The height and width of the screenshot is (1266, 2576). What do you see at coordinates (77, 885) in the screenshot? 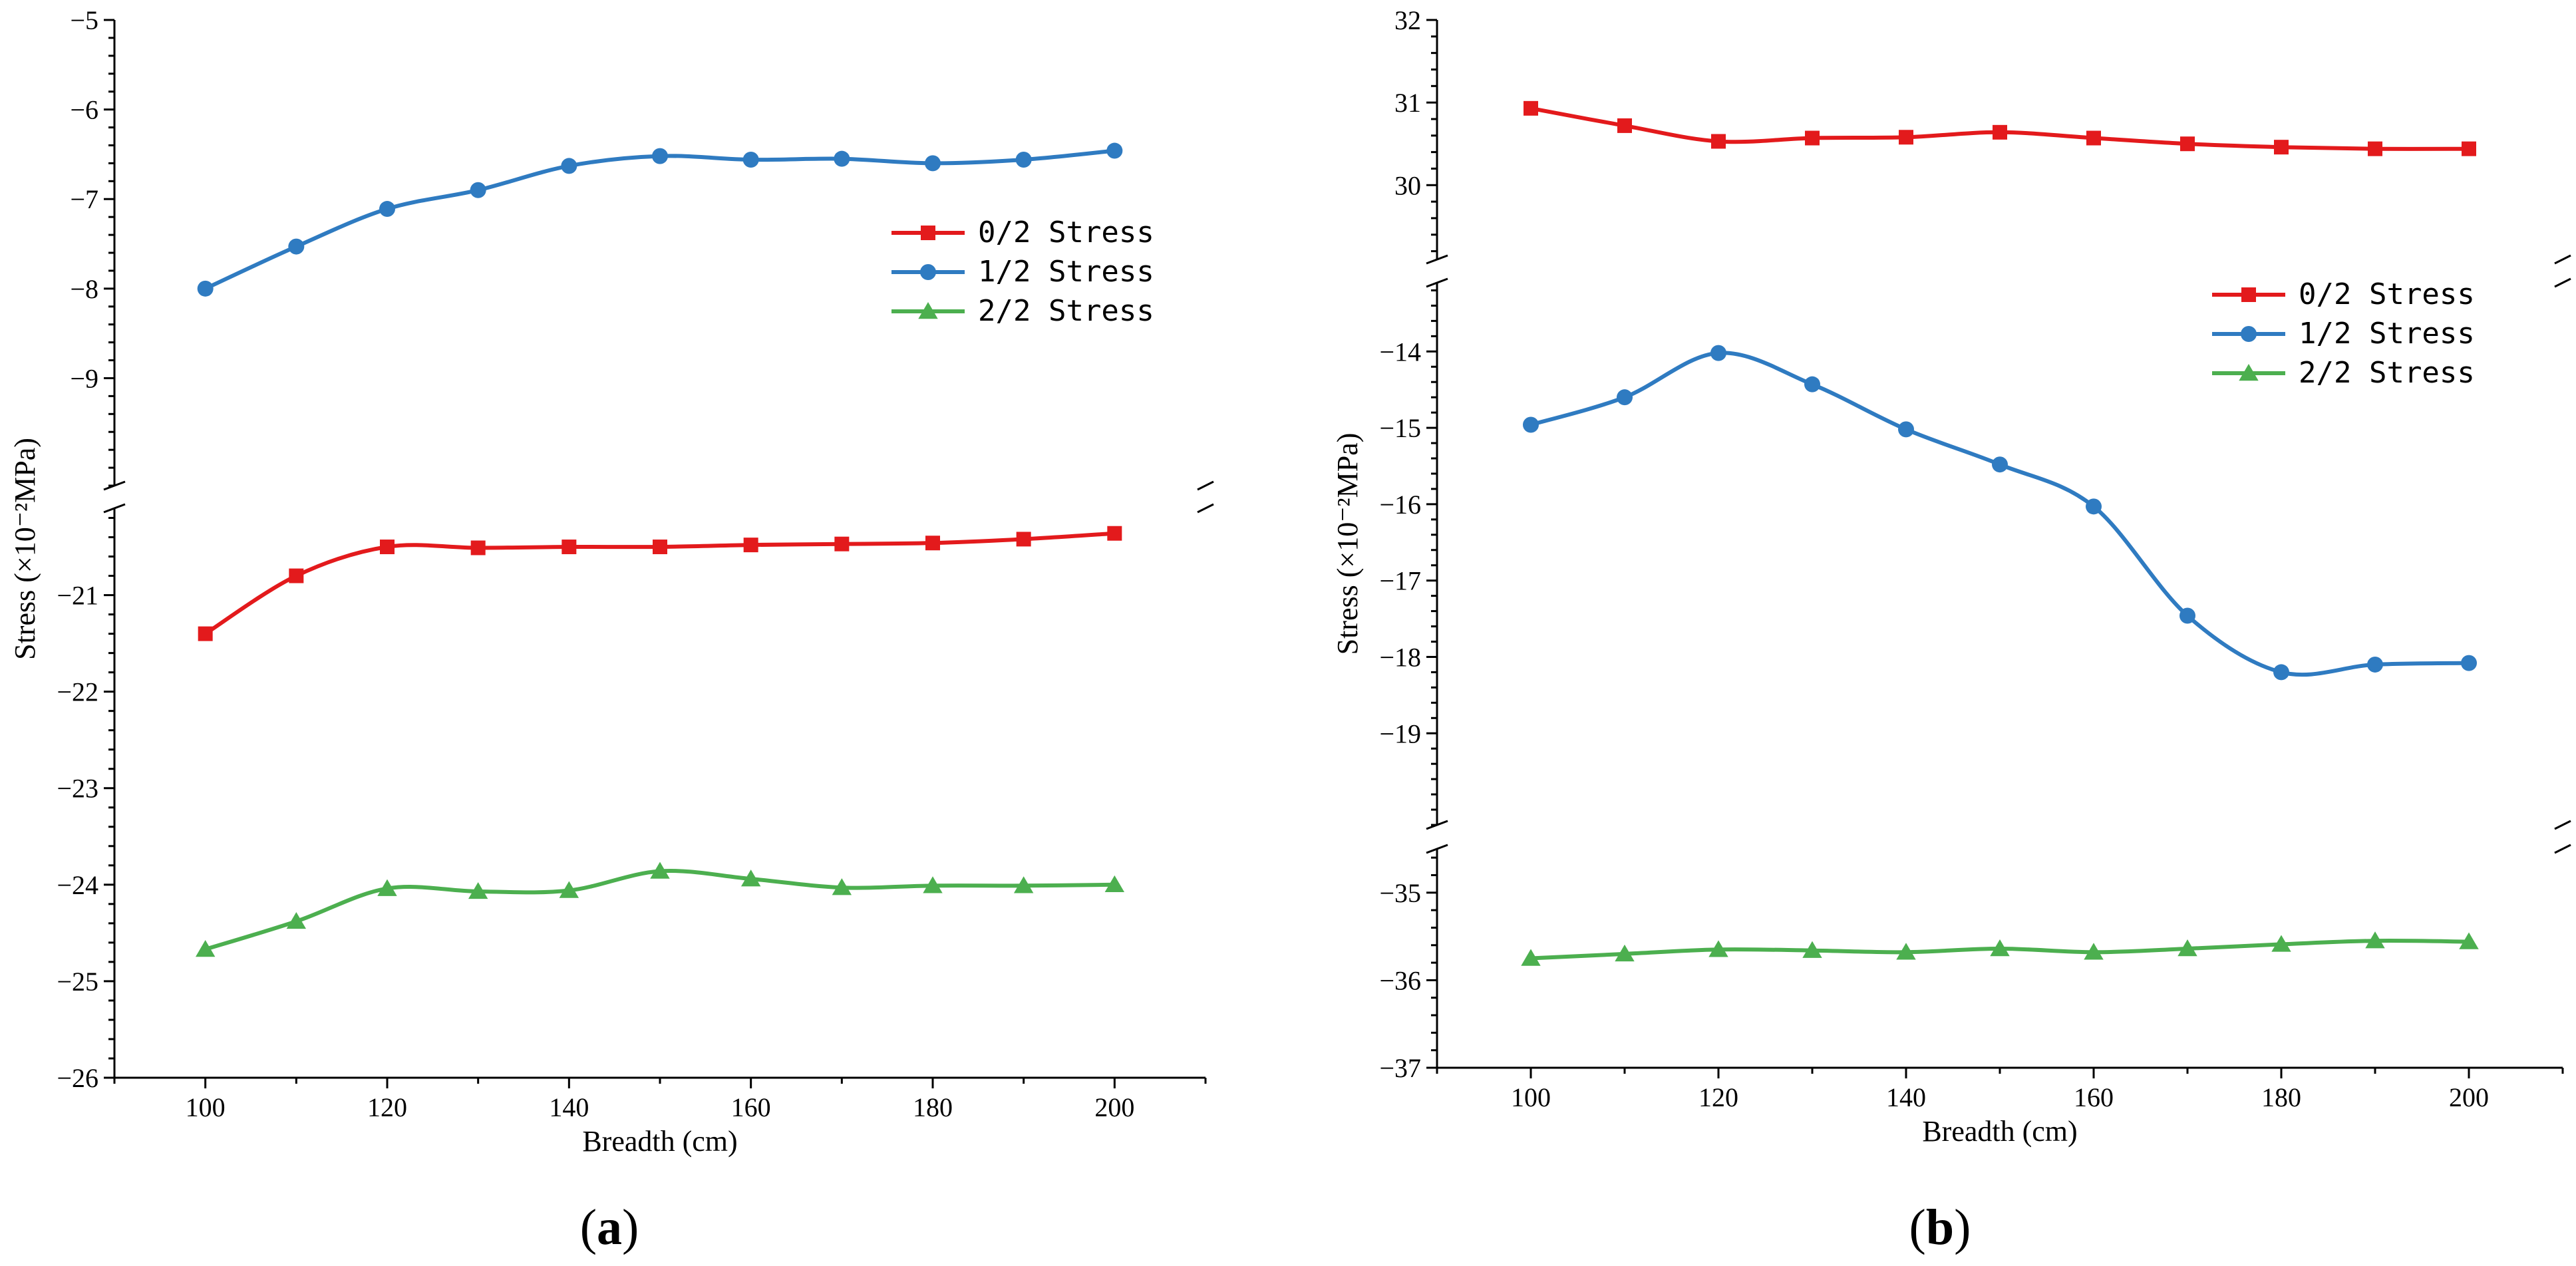
I see `y-tick-label: −24` at bounding box center [77, 885].